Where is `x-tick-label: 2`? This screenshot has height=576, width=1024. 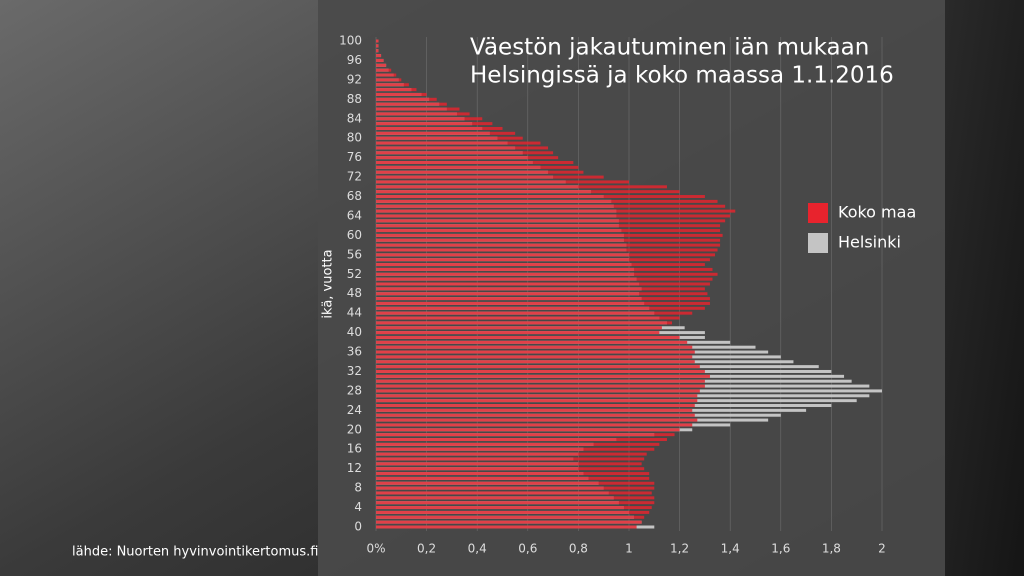
x-tick-label: 2 is located at coordinates (882, 549).